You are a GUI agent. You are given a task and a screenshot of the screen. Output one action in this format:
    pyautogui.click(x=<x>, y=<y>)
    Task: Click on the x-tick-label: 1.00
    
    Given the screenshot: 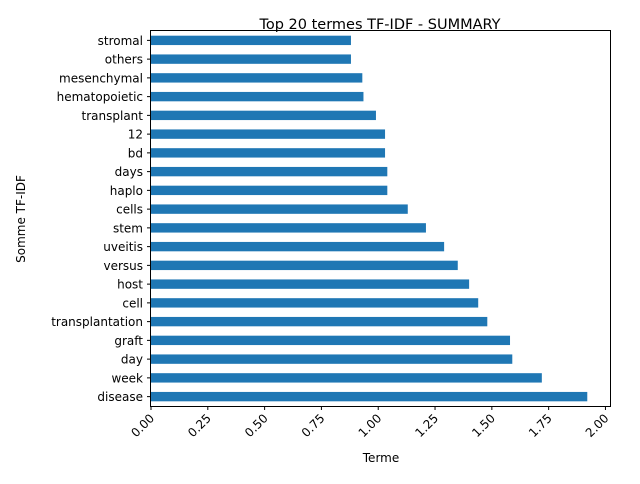 What is the action you would take?
    pyautogui.click(x=370, y=425)
    